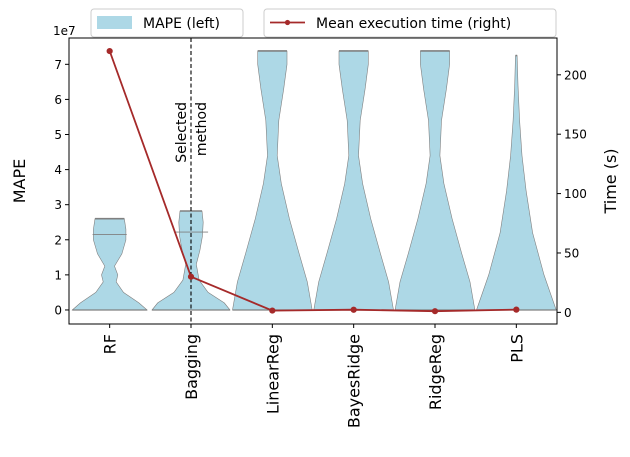  What do you see at coordinates (516, 183) in the screenshot?
I see `violin-pls` at bounding box center [516, 183].